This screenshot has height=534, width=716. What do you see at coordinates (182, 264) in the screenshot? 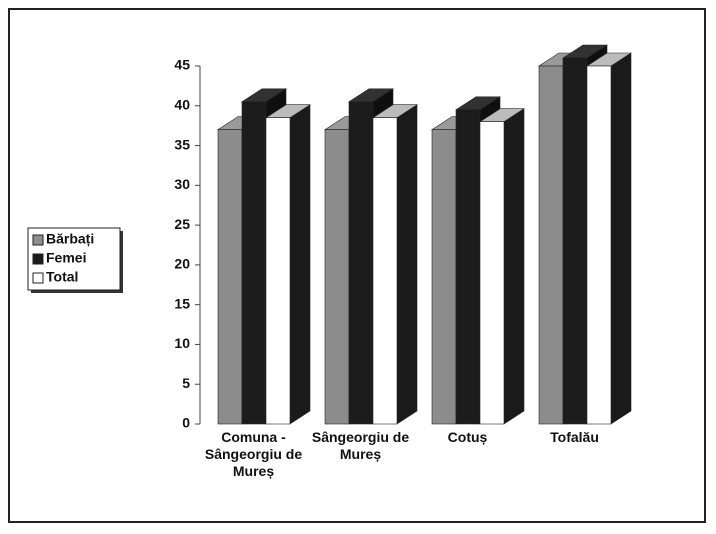
I see `y-tick-label: 20` at bounding box center [182, 264].